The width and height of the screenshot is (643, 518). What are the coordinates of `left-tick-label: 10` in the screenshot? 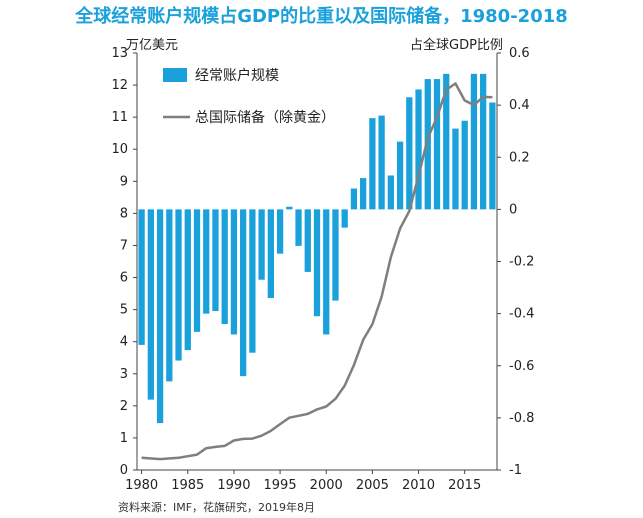 It's located at (119, 149).